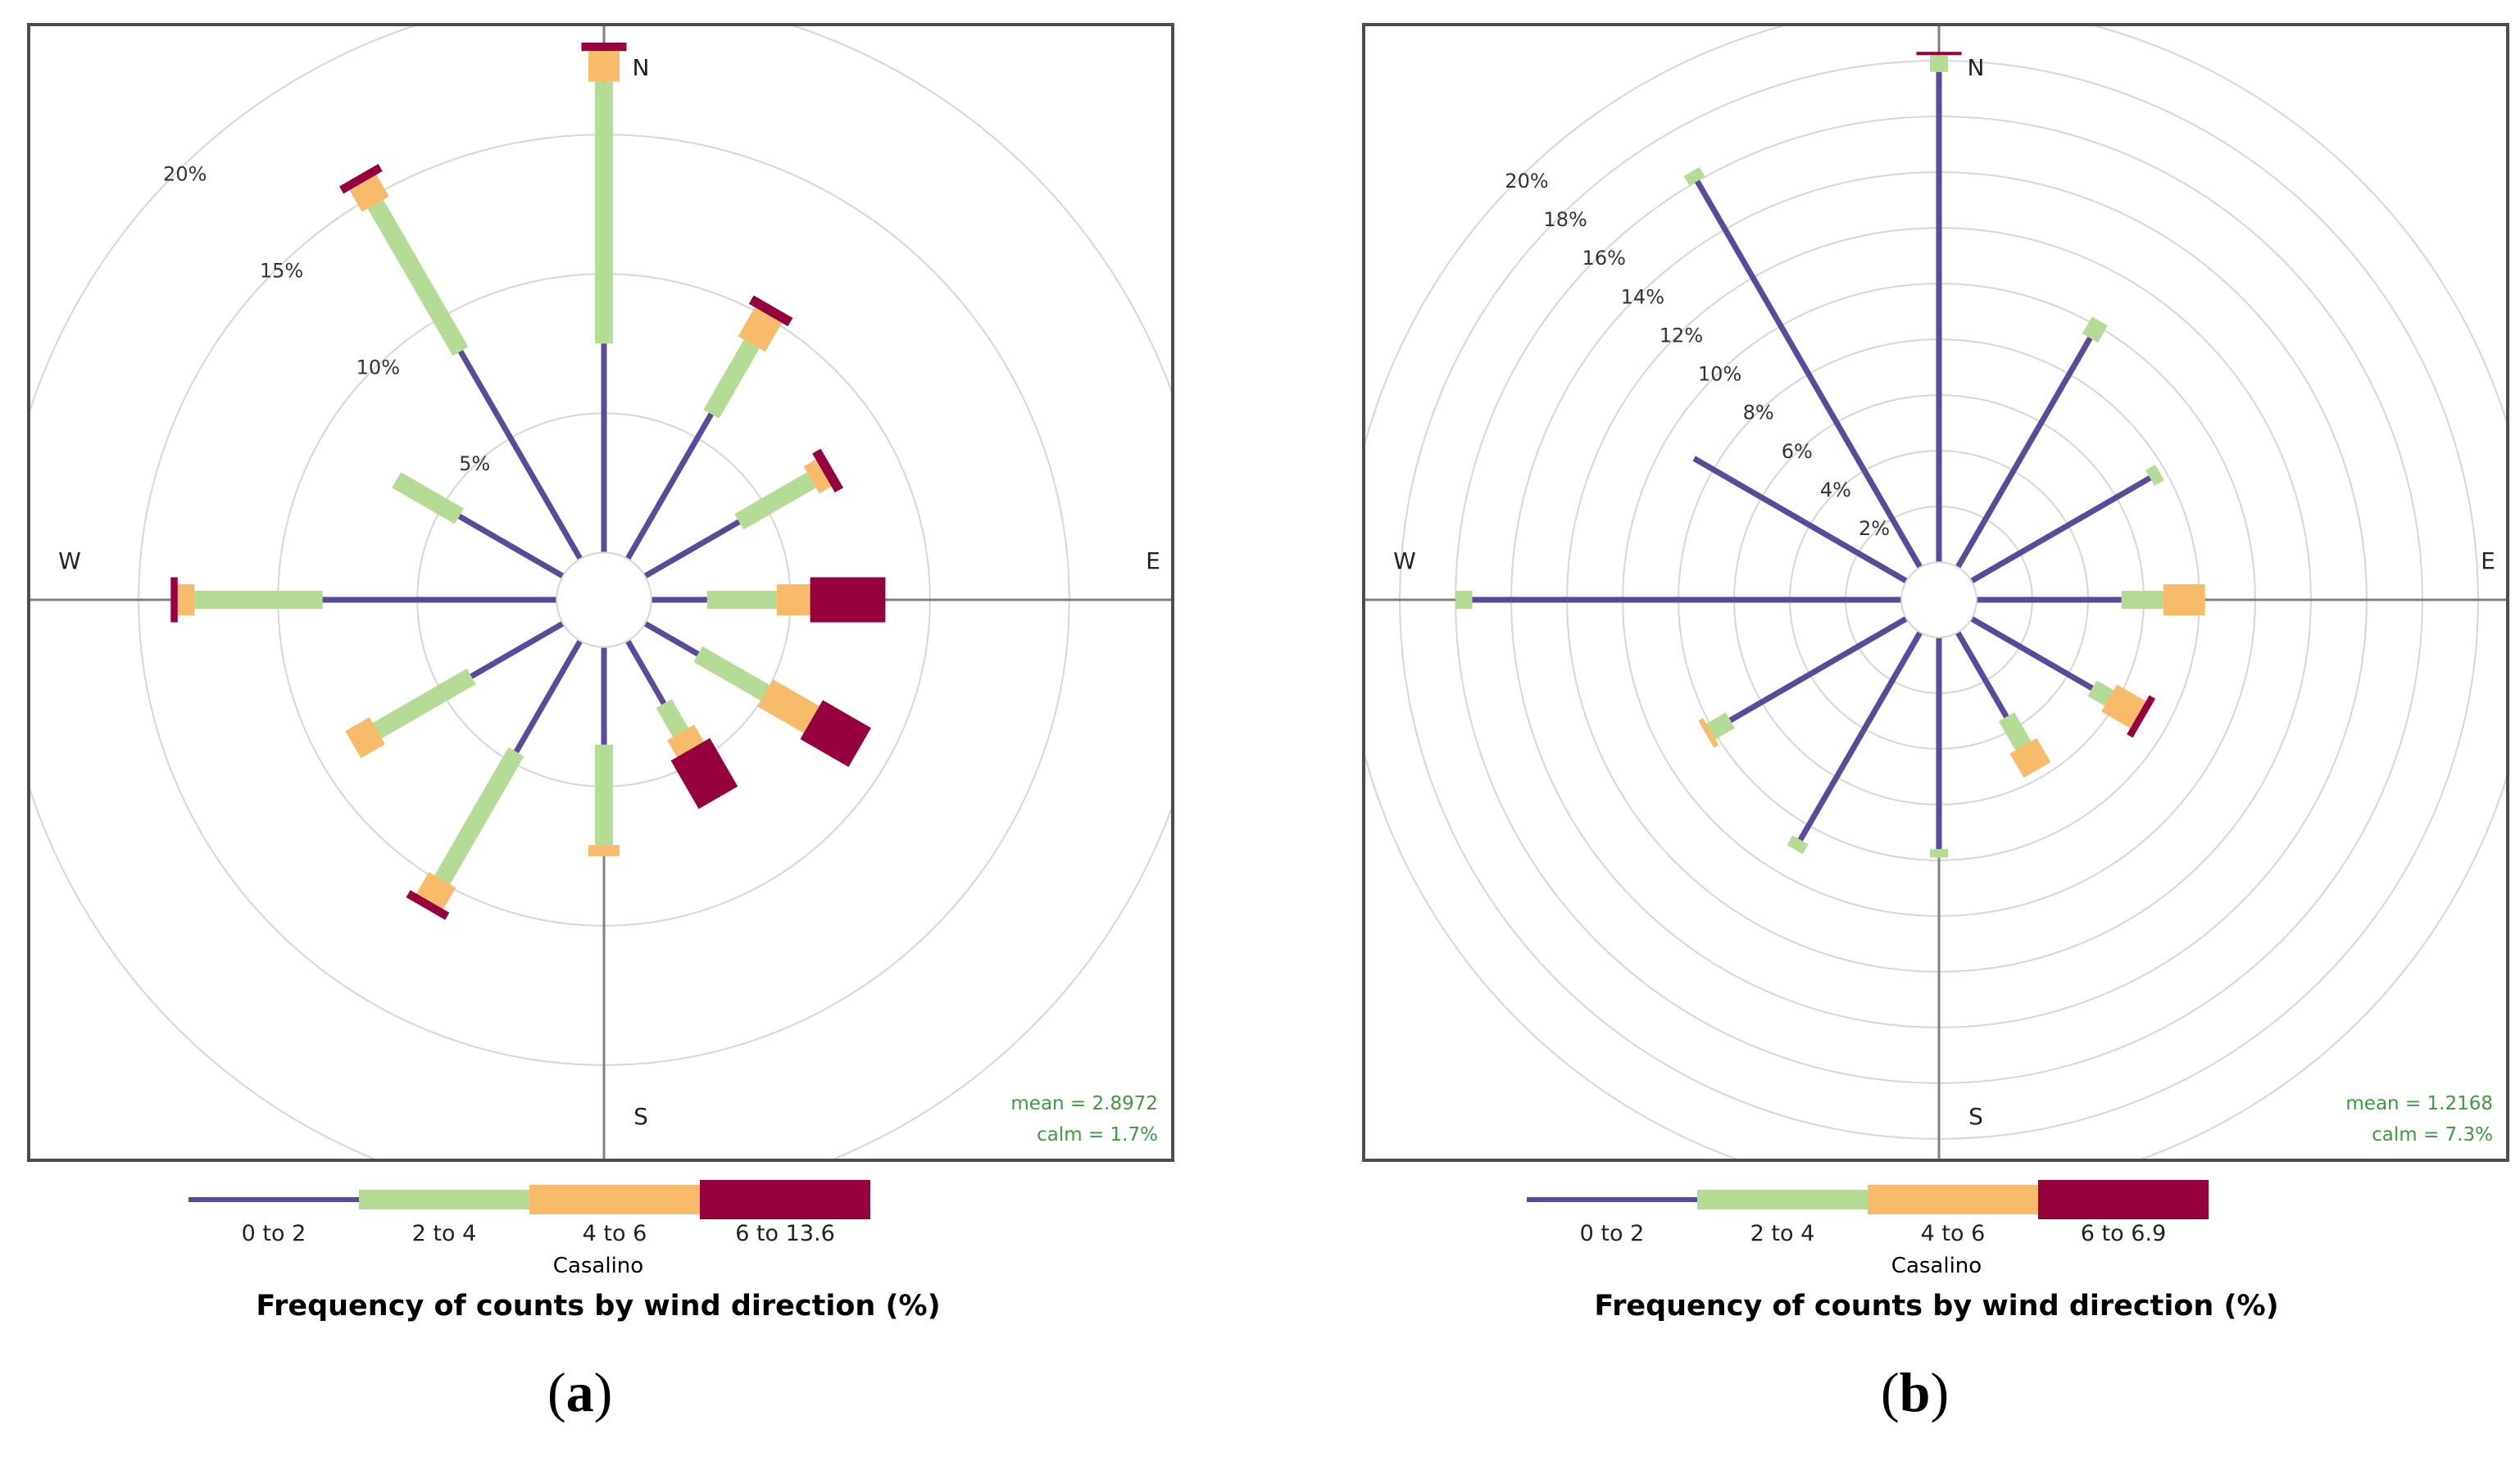  What do you see at coordinates (1800, 520) in the screenshot?
I see `petal-b-300deg-bin0` at bounding box center [1800, 520].